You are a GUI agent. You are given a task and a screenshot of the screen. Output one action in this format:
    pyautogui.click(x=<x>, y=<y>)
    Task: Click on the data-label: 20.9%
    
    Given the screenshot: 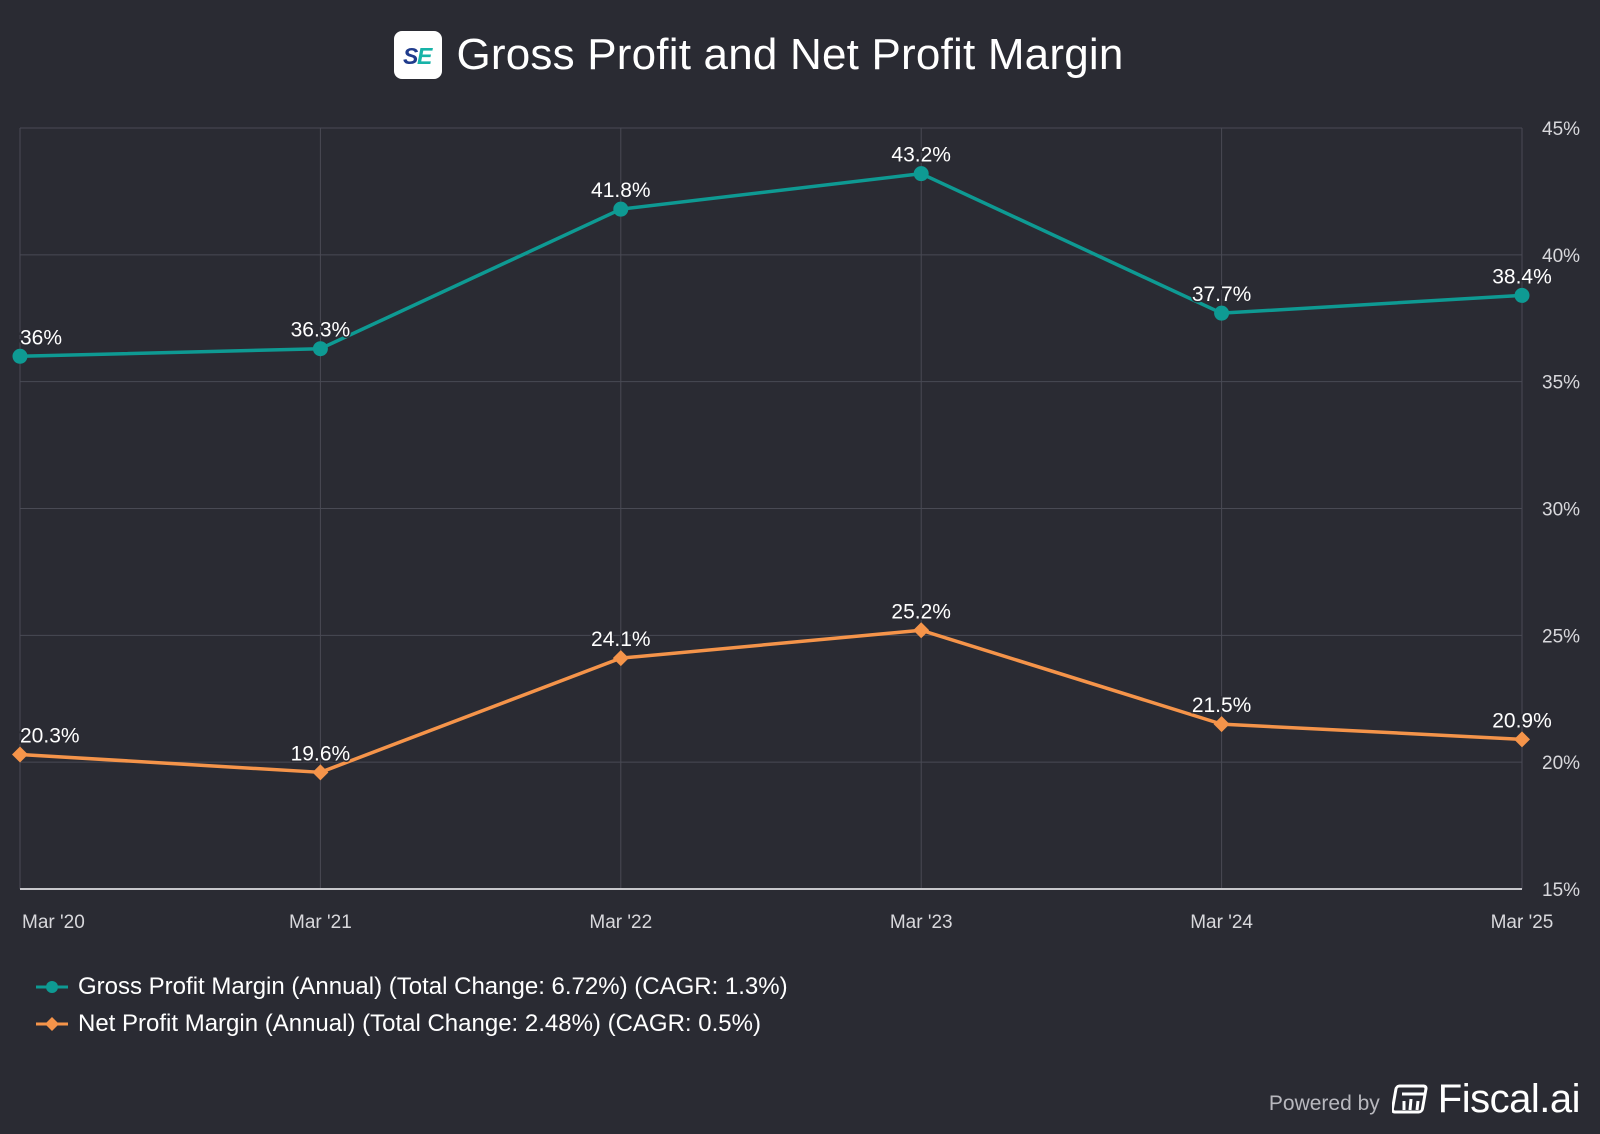 What is the action you would take?
    pyautogui.click(x=1522, y=720)
    